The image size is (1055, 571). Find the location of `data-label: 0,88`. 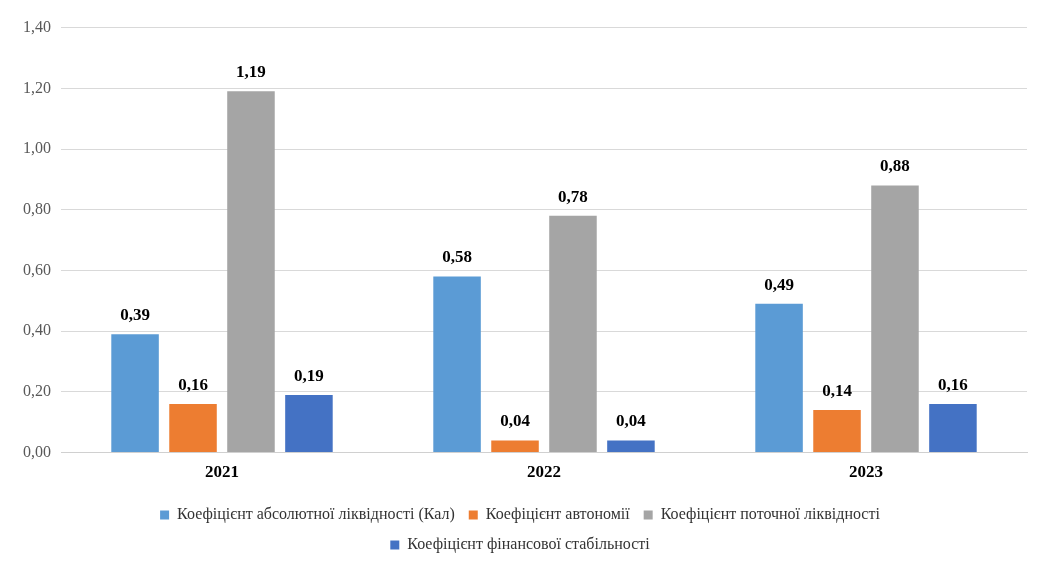

data-label: 0,88 is located at coordinates (895, 166).